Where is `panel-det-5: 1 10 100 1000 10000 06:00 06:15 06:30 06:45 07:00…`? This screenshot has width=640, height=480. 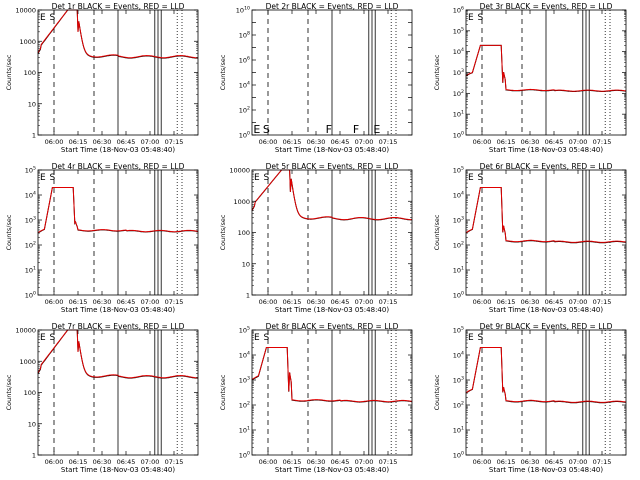 panel-det-5: 1 10 100 1000 10000 06:00 06:15 06:30 06:45 07:00… is located at coordinates (316, 238).